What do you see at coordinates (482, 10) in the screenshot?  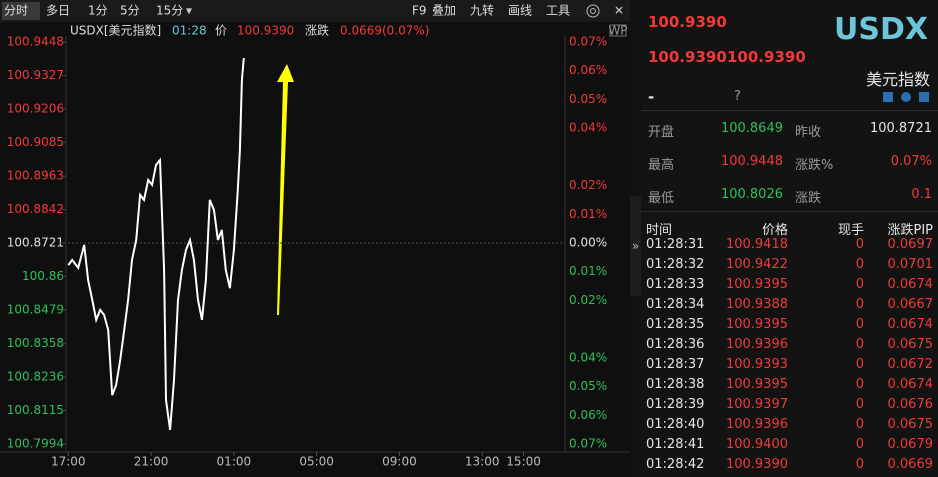 I see `tool-button: 九转` at bounding box center [482, 10].